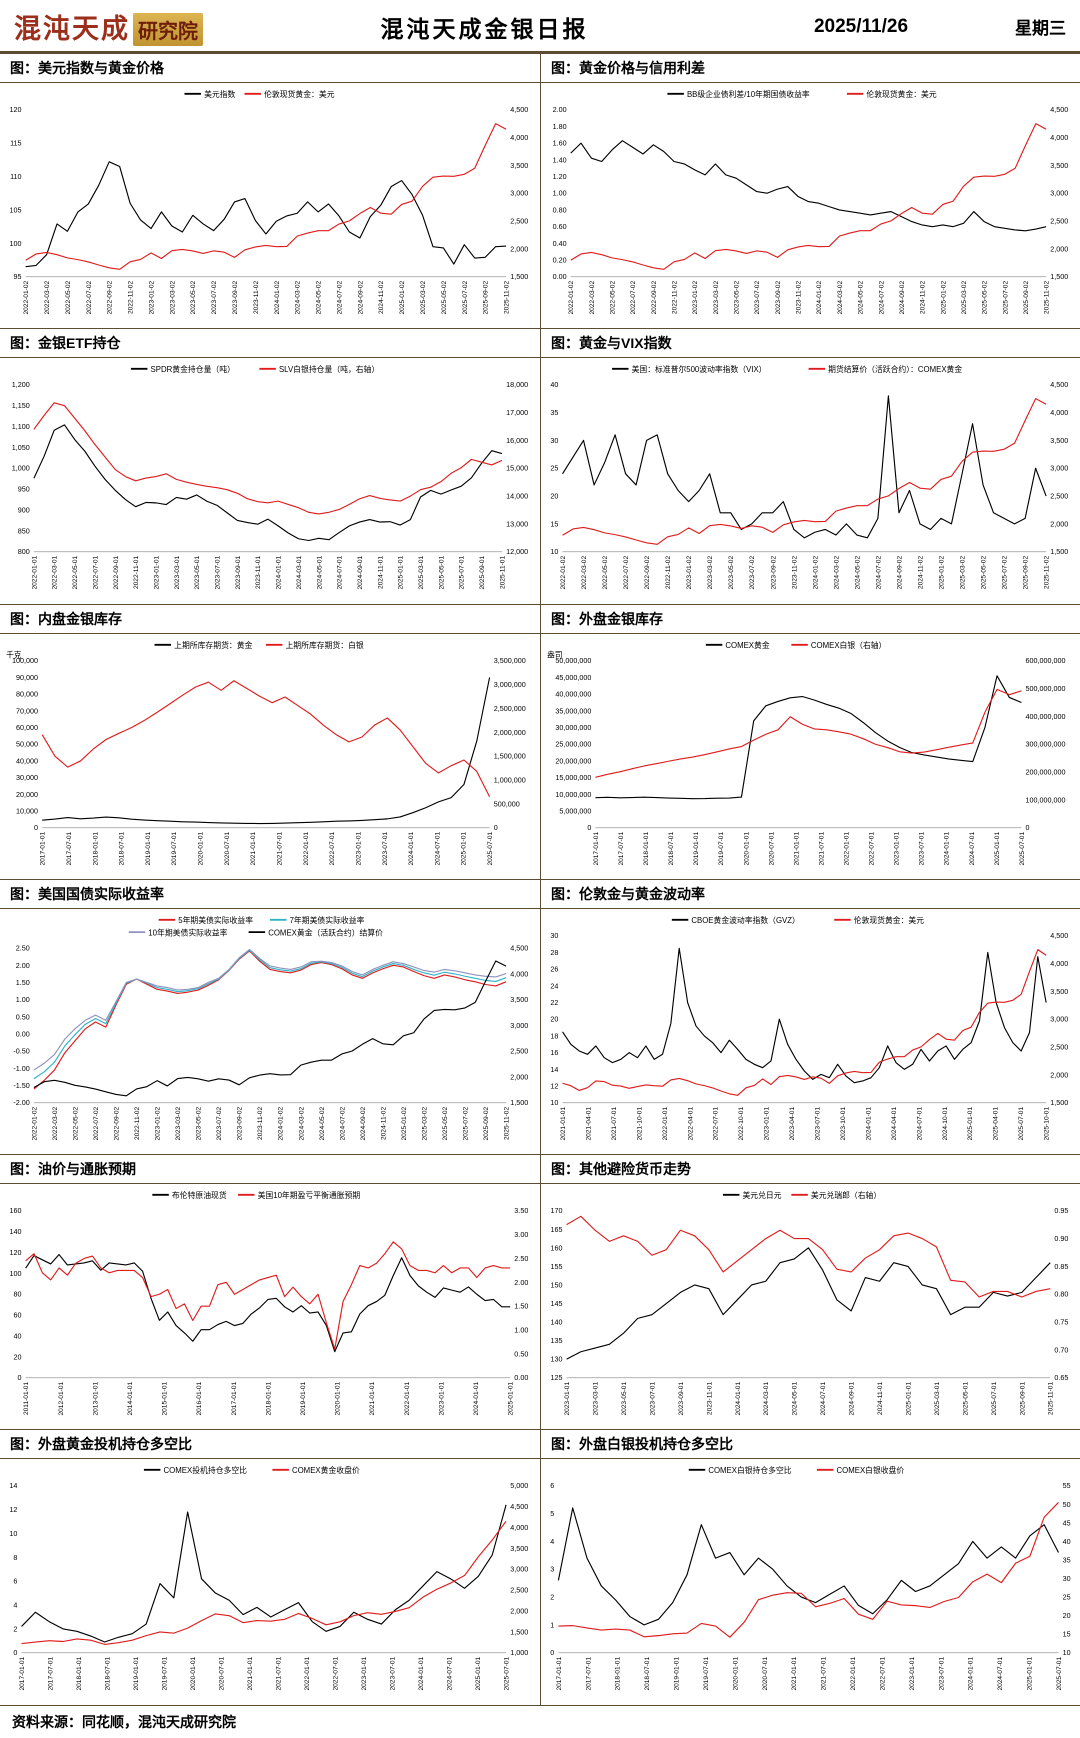  Describe the element at coordinates (270, 68) in the screenshot. I see `panel-title: 图：美元指数与黄金价格` at that location.